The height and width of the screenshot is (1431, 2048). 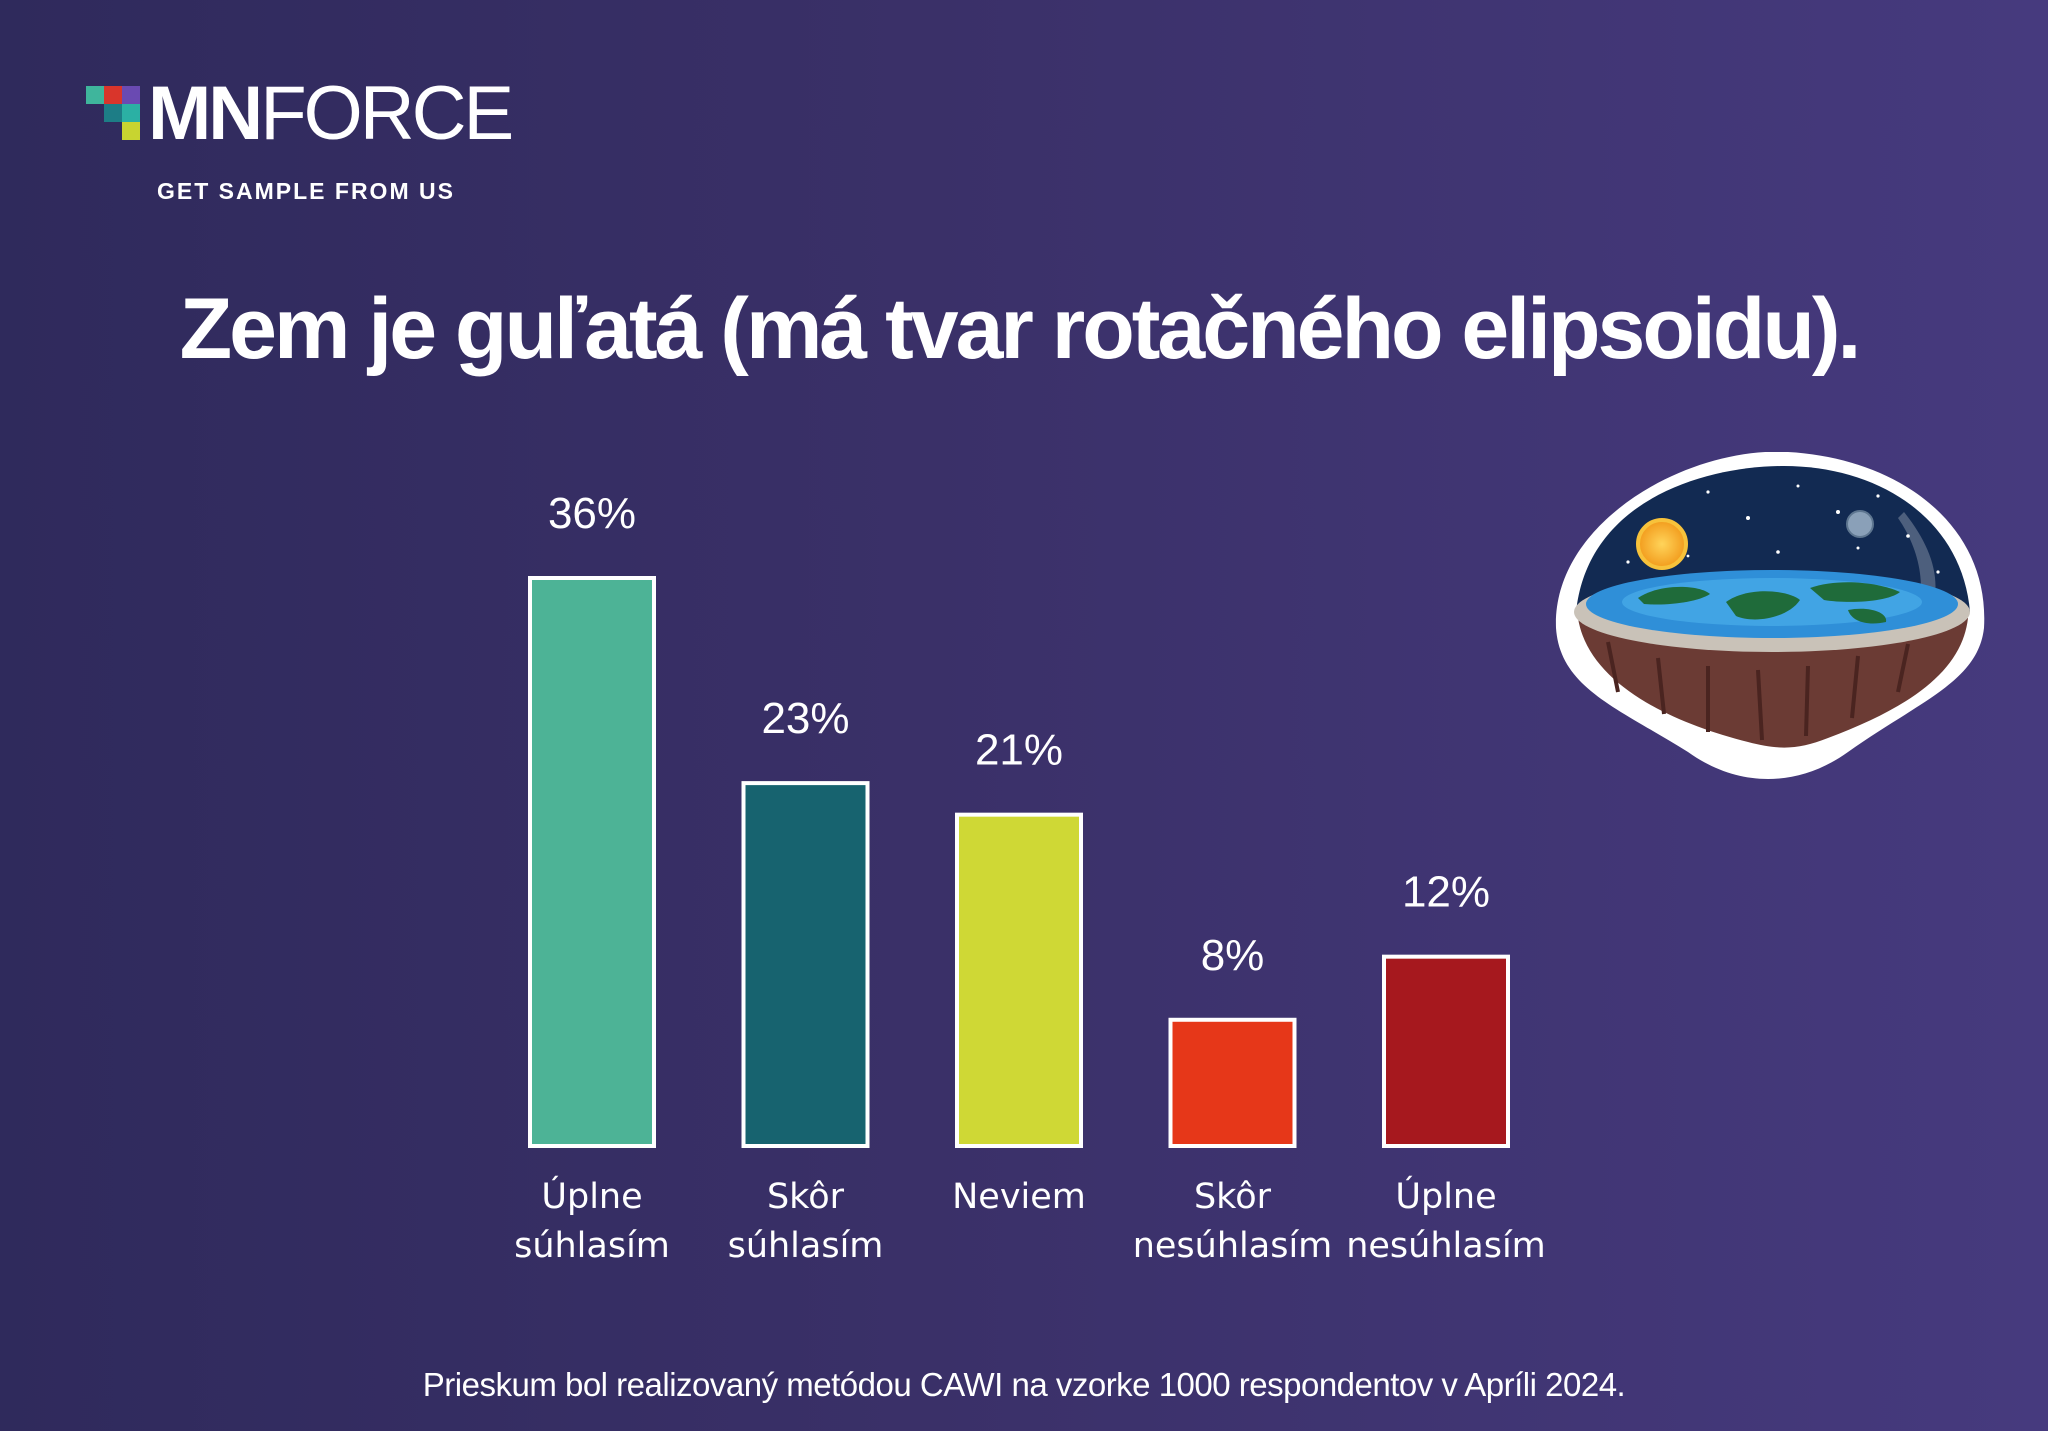 What do you see at coordinates (114, 114) in the screenshot?
I see `logo-squares-icon` at bounding box center [114, 114].